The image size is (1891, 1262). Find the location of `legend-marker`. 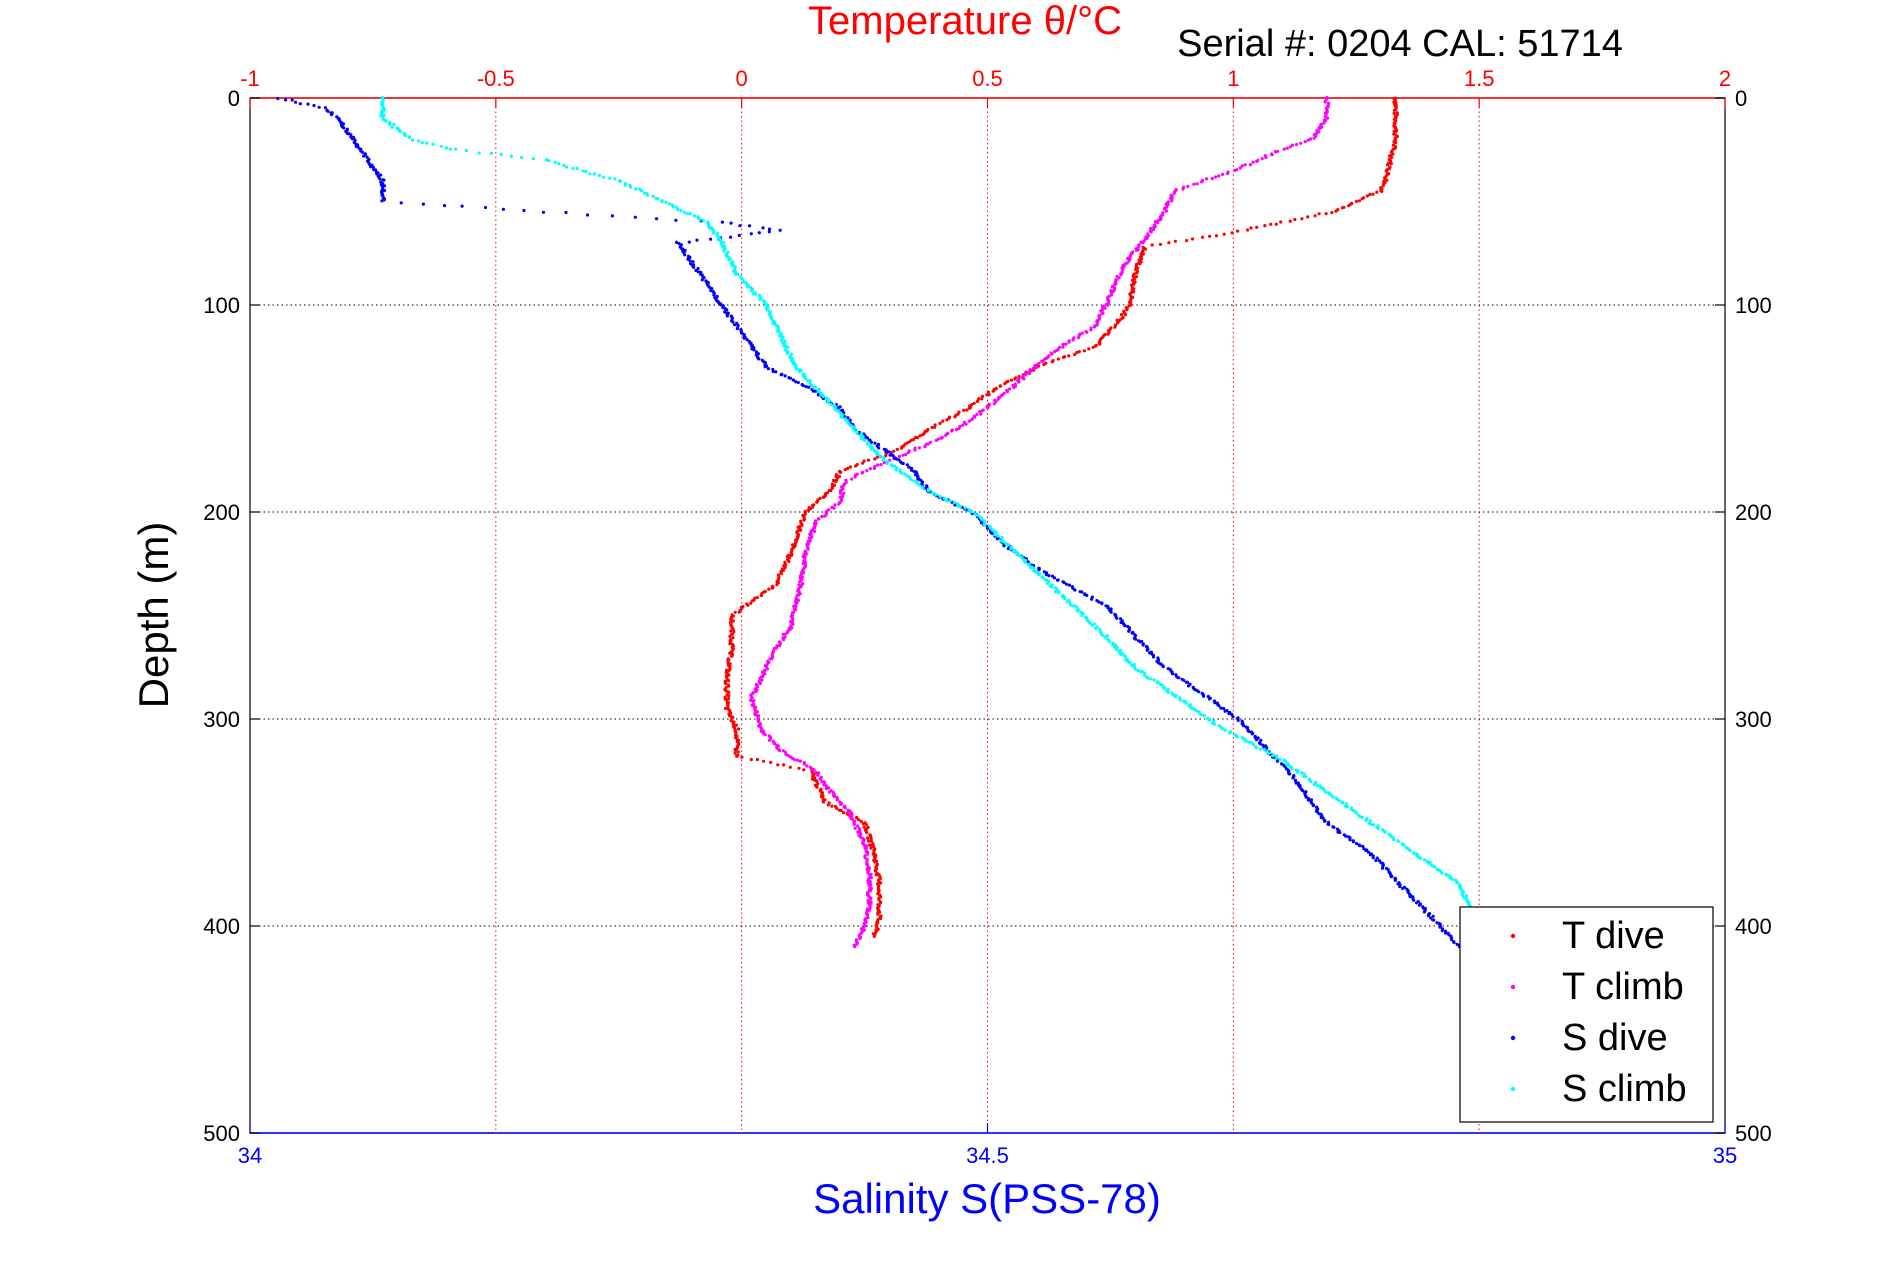

legend-marker is located at coordinates (1513, 936).